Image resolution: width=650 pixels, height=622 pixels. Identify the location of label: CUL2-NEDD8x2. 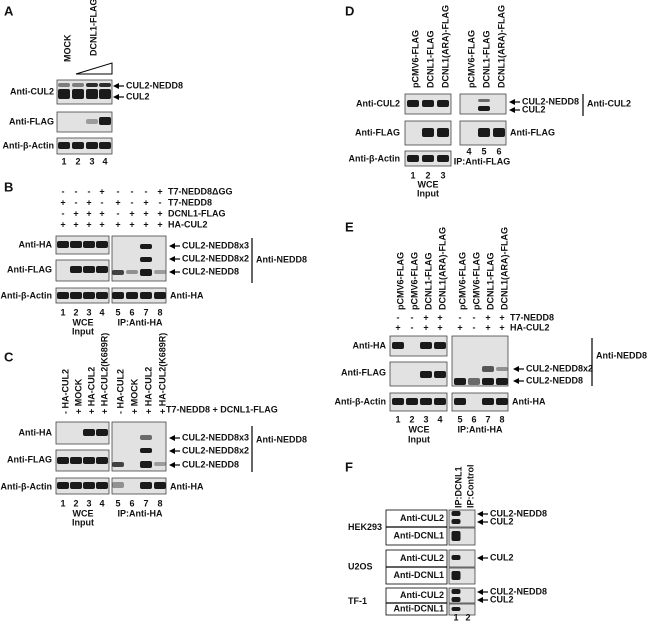
(215, 450).